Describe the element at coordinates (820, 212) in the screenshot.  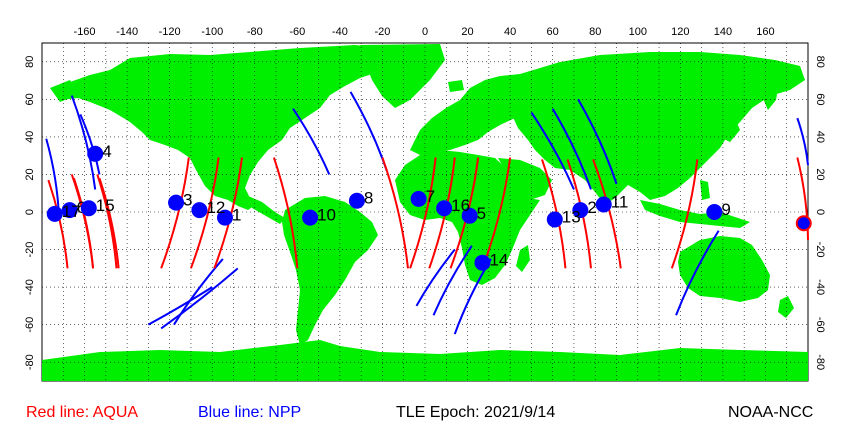
I see `lat-tick-label-right: 0` at that location.